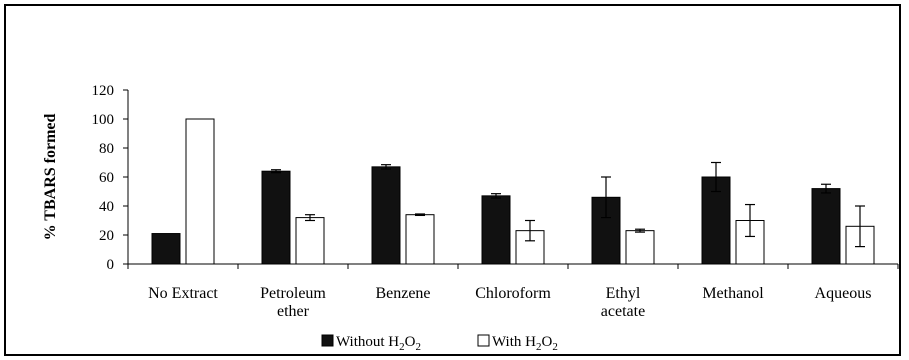 Image resolution: width=909 pixels, height=360 pixels. What do you see at coordinates (367, 342) in the screenshot?
I see `legend-label-part: Without H` at bounding box center [367, 342].